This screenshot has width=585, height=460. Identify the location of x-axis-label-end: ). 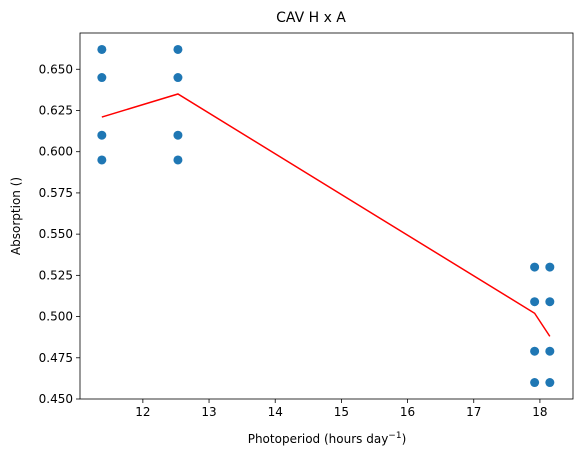
(404, 439).